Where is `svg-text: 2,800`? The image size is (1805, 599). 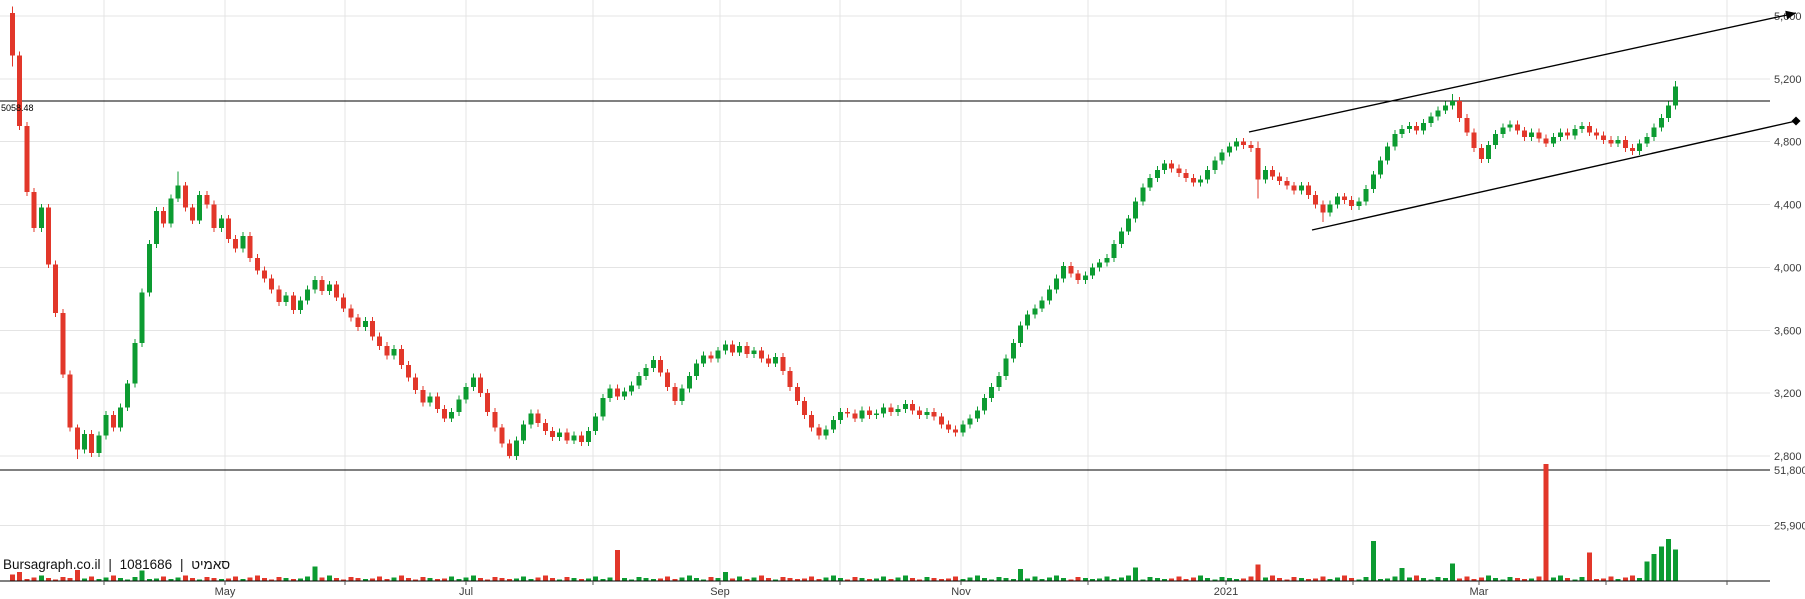 svg-text: 2,800 is located at coordinates (1788, 457).